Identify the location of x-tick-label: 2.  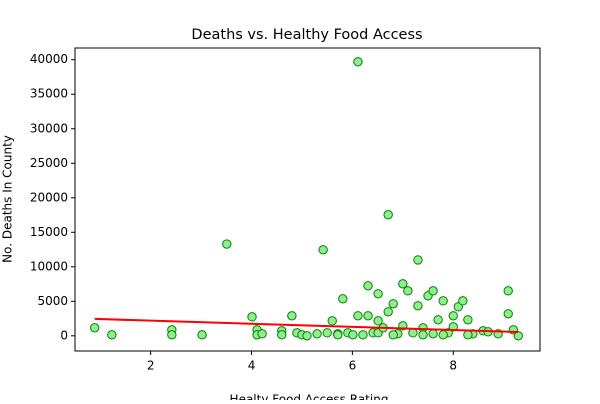
(151, 366).